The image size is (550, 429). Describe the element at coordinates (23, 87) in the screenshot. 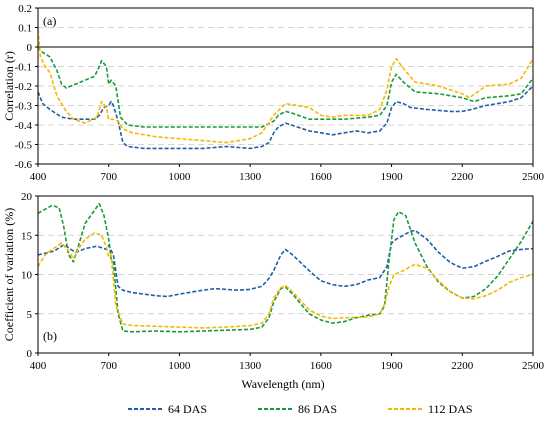

I see `y-tick-label: -0.2` at that location.